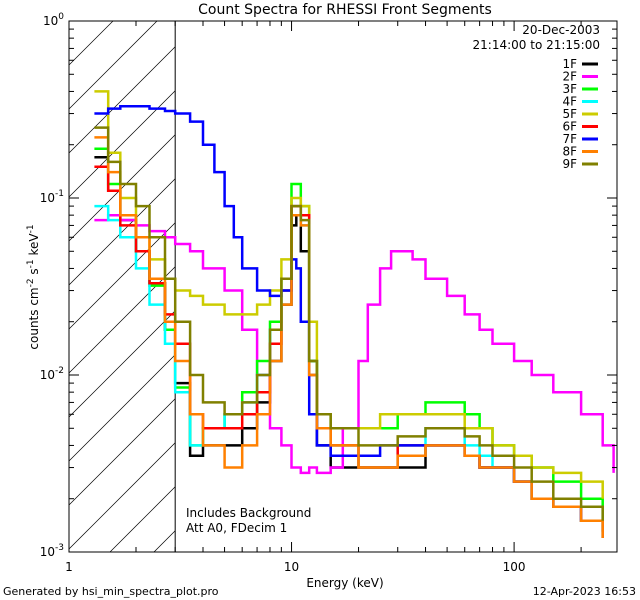 This screenshot has width=640, height=600. What do you see at coordinates (584, 591) in the screenshot?
I see `footer-timestamp: 12-Apr-2023 16:53` at bounding box center [584, 591].